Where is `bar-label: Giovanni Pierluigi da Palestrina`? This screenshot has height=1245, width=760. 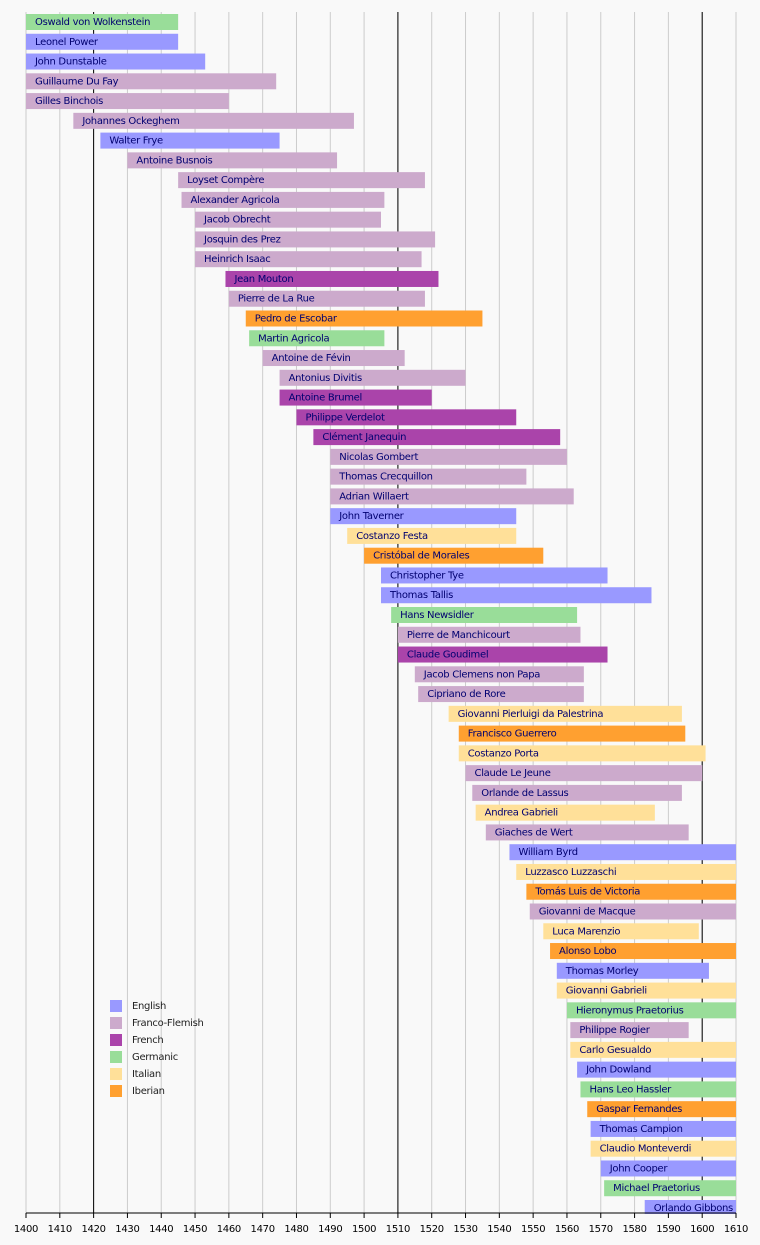
bar-label: Giovanni Pierluigi da Palestrina is located at coordinates (531, 714).